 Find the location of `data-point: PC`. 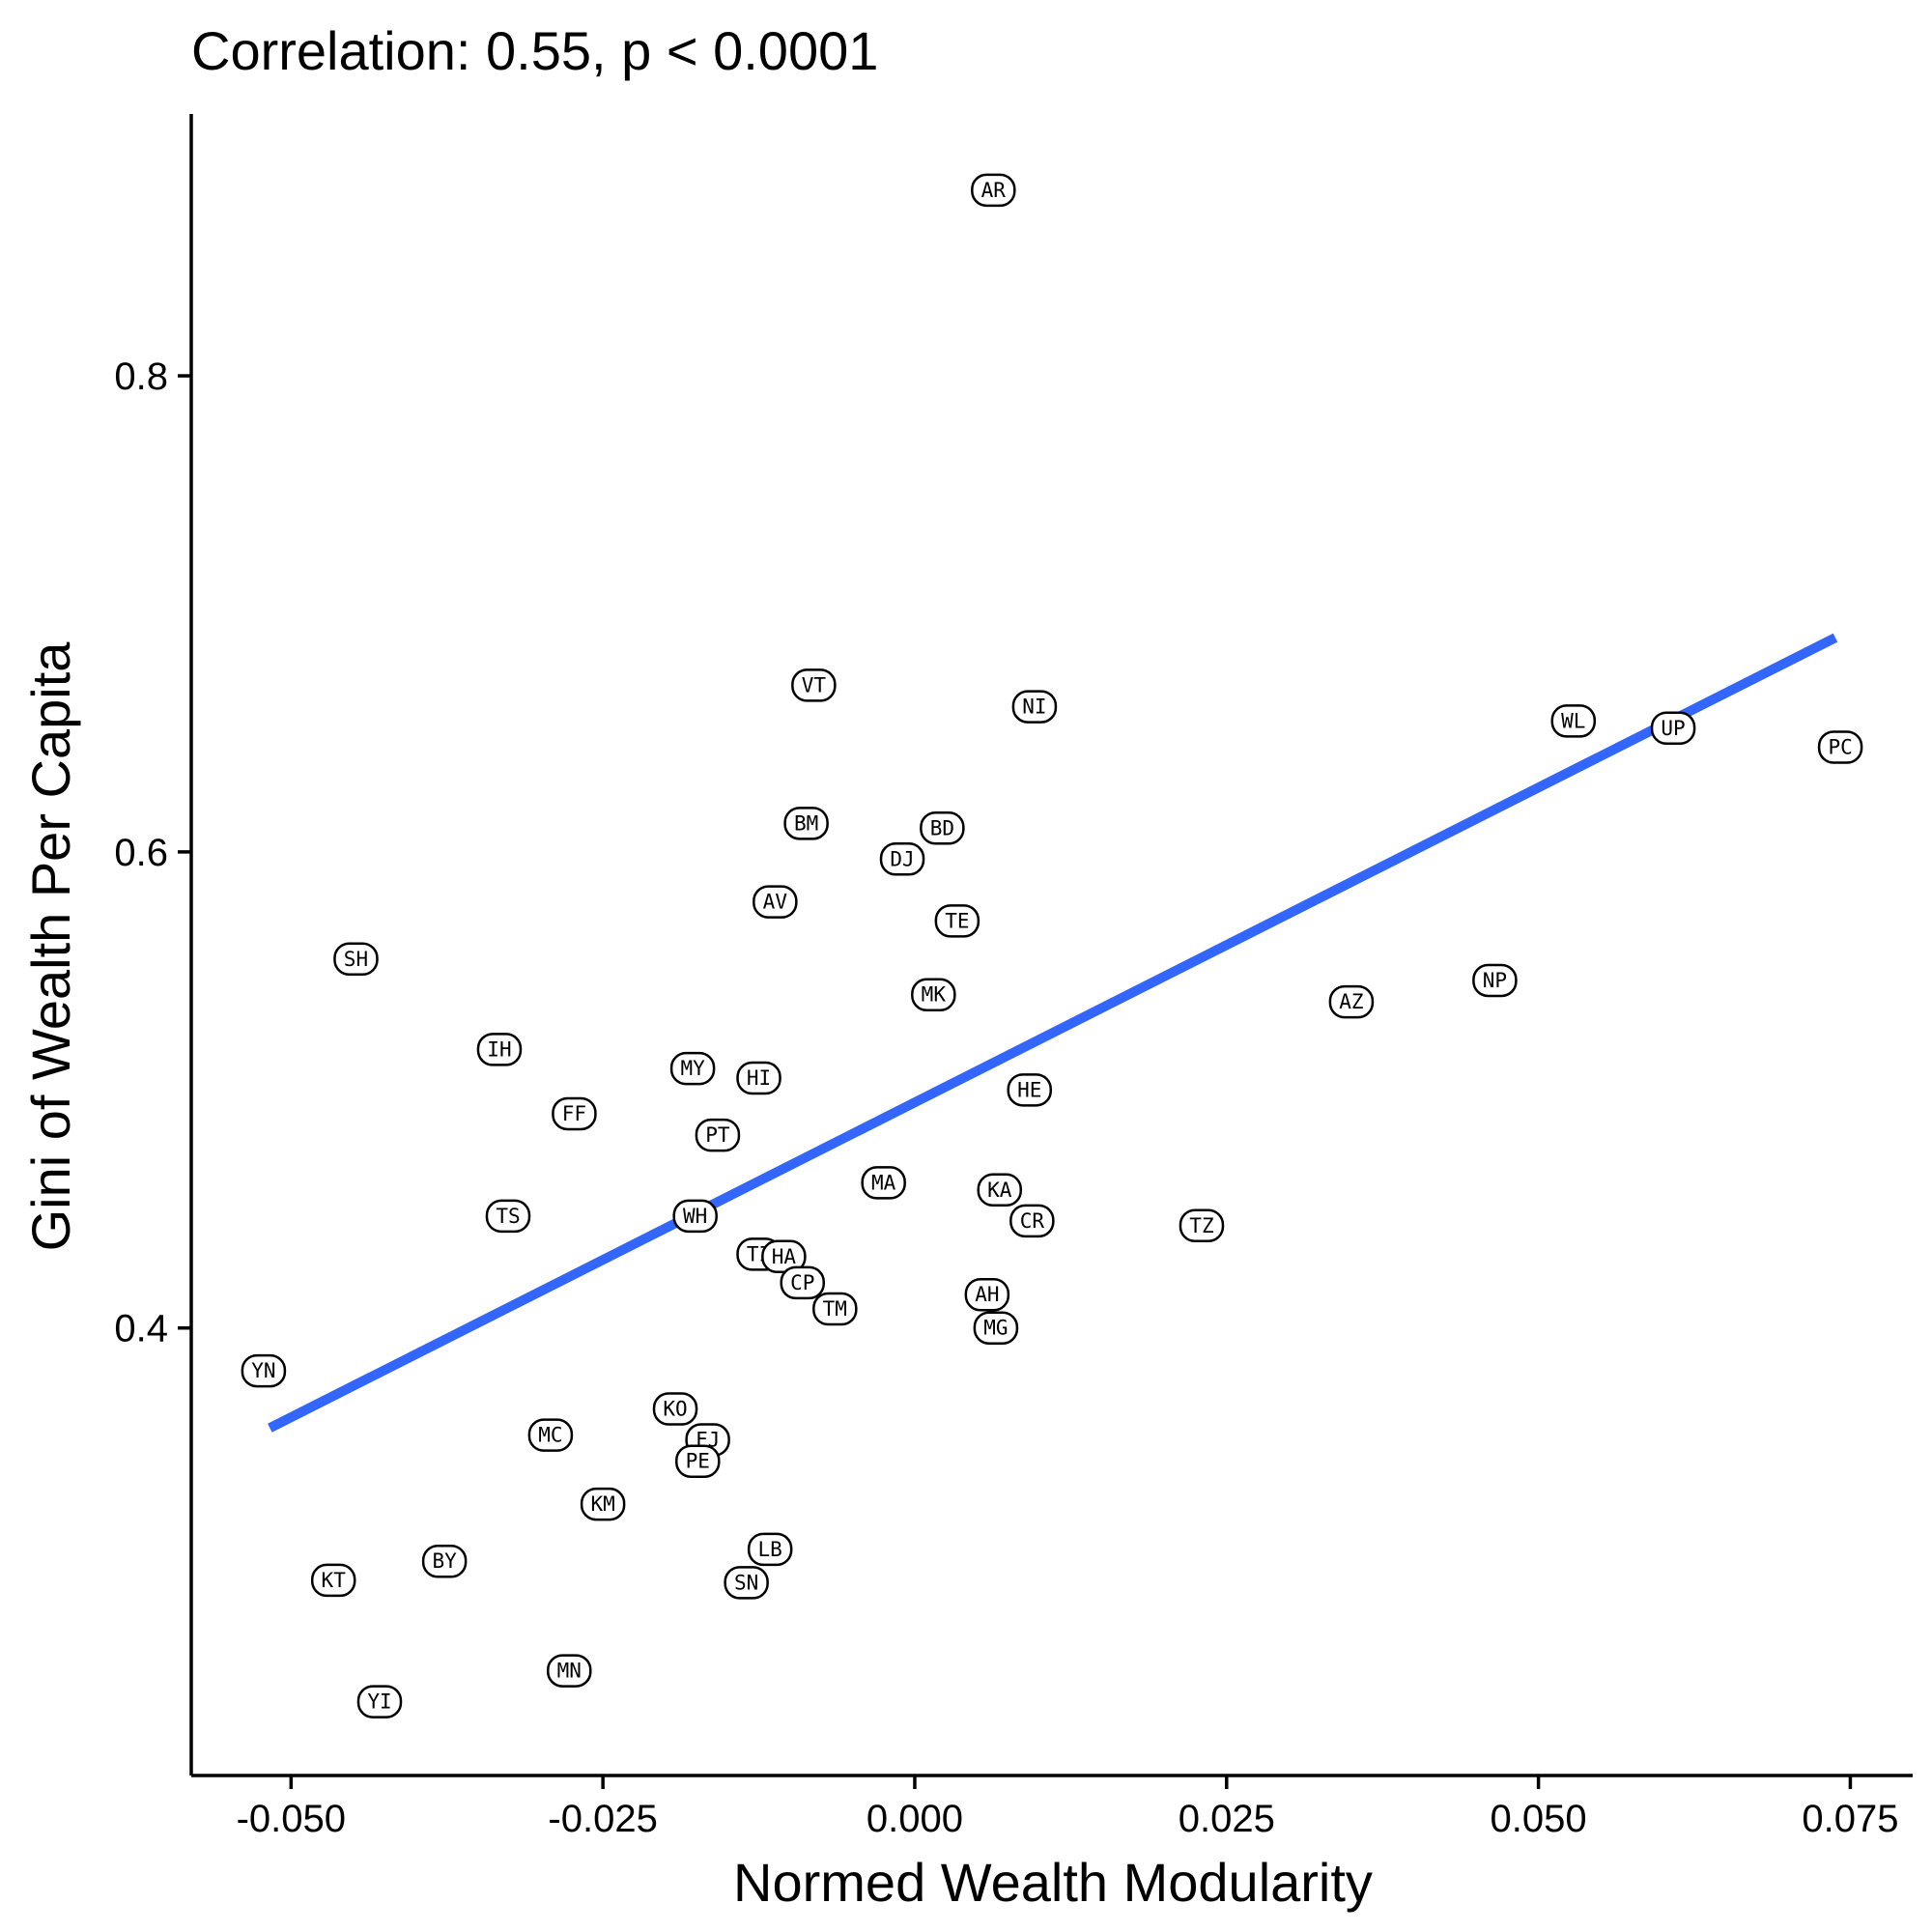

data-point: PC is located at coordinates (1840, 747).